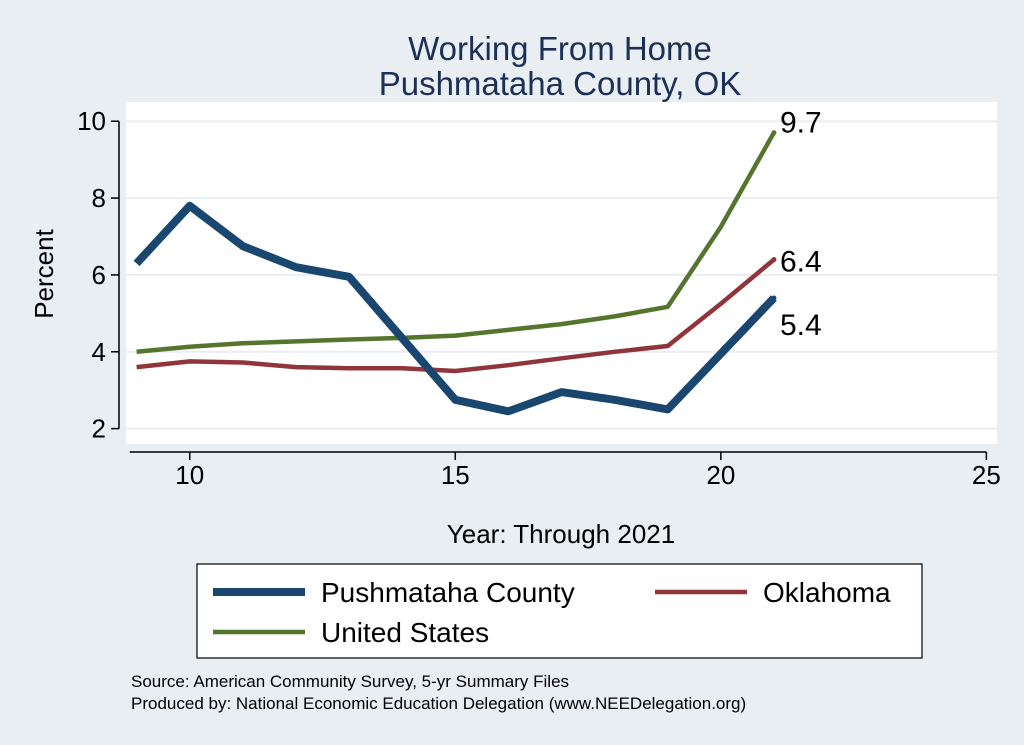  I want to click on end-labels: 5.4 6.4 9.7, so click(801, 224).